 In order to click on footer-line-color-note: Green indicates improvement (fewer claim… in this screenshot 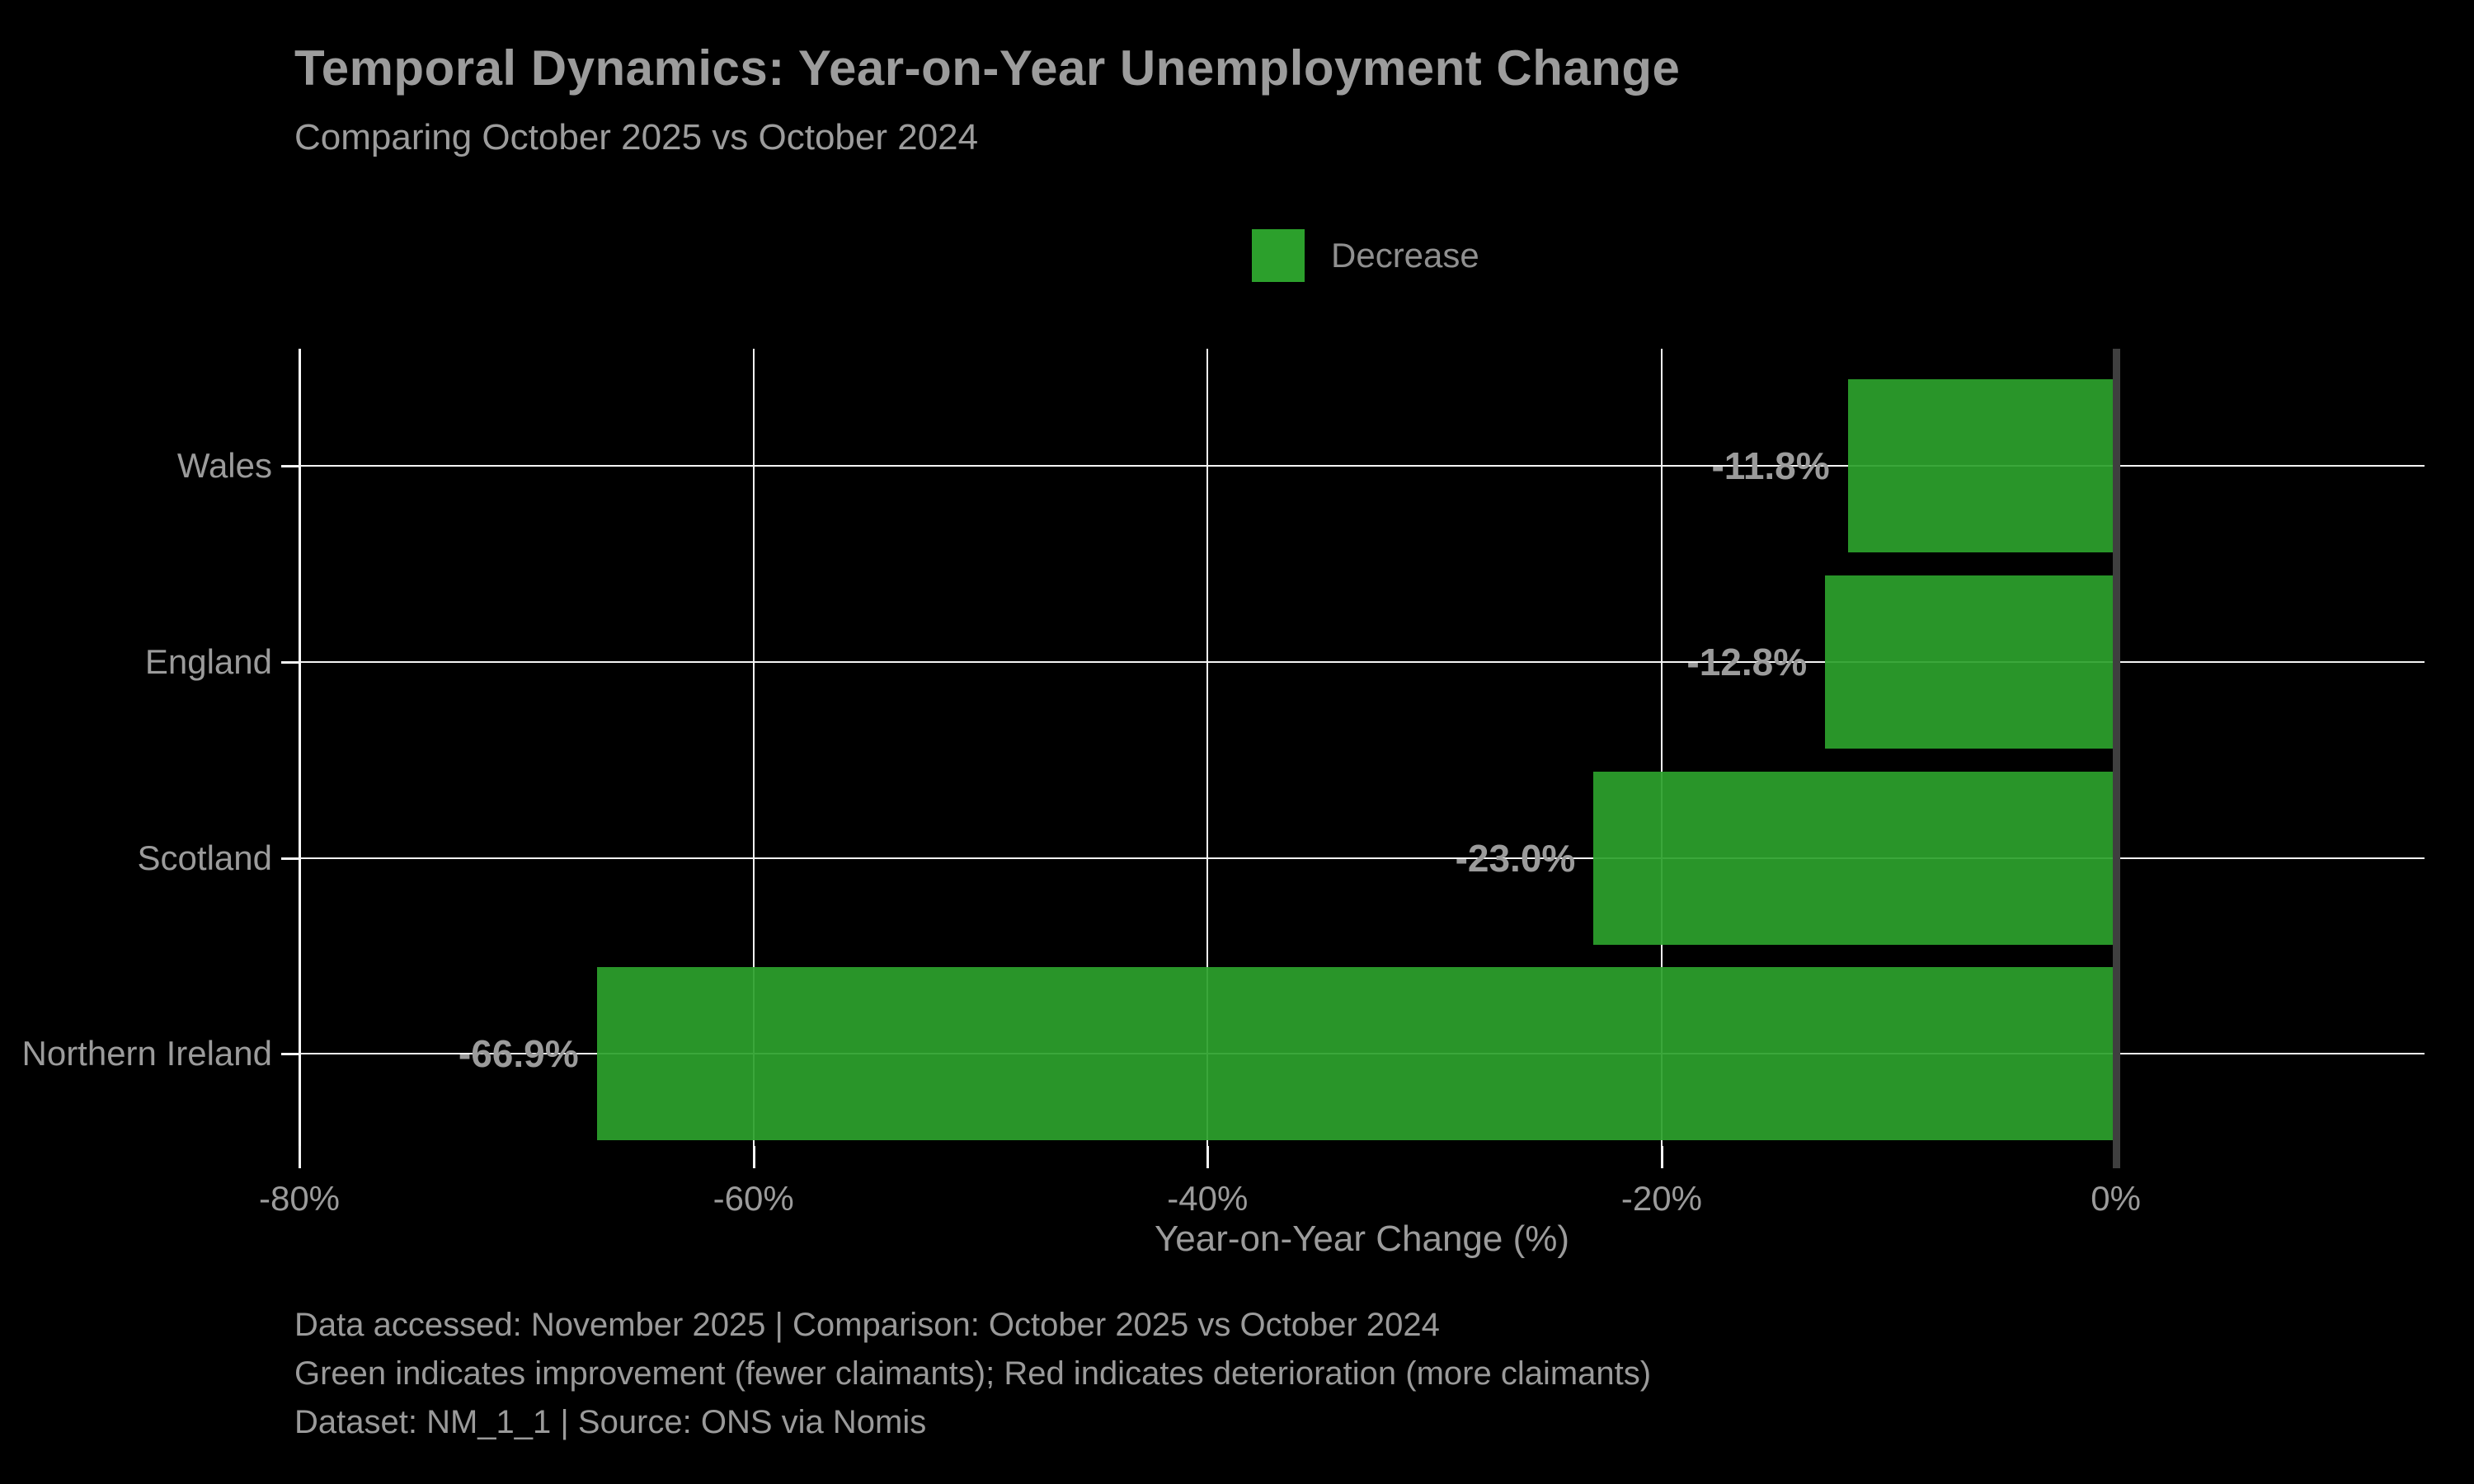, I will do `click(973, 1373)`.